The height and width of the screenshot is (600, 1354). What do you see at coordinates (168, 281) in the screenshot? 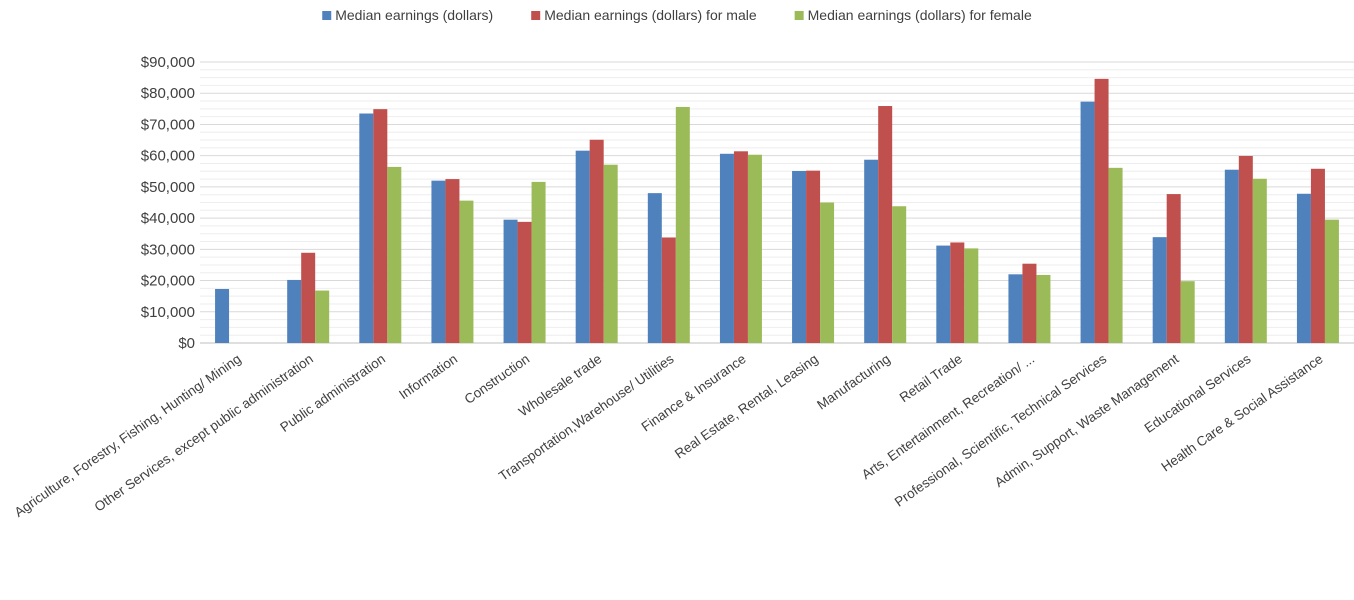
I see `y-tick-label: $20,000` at bounding box center [168, 281].